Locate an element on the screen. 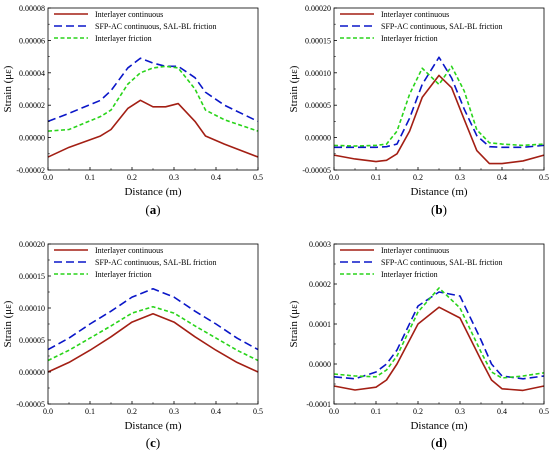 The width and height of the screenshot is (550, 455). y-tick-label: 0.0001 is located at coordinates (320, 324).